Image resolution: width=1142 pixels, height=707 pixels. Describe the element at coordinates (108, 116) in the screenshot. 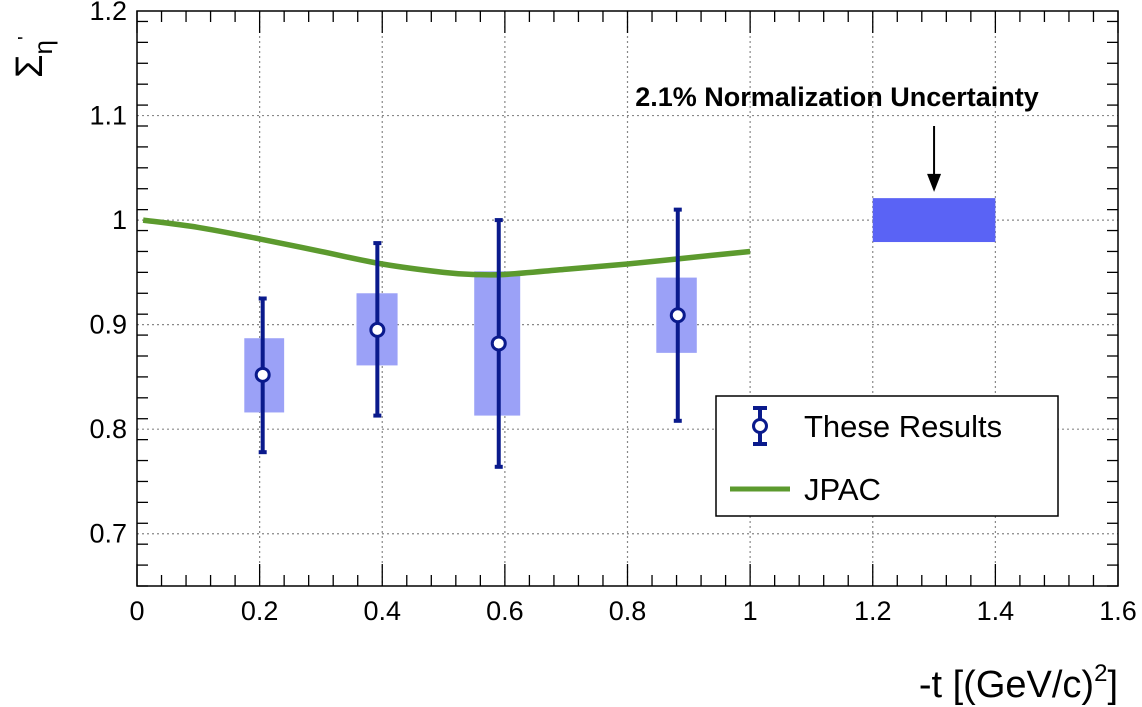

I see `y-tick-label: 1.1` at that location.